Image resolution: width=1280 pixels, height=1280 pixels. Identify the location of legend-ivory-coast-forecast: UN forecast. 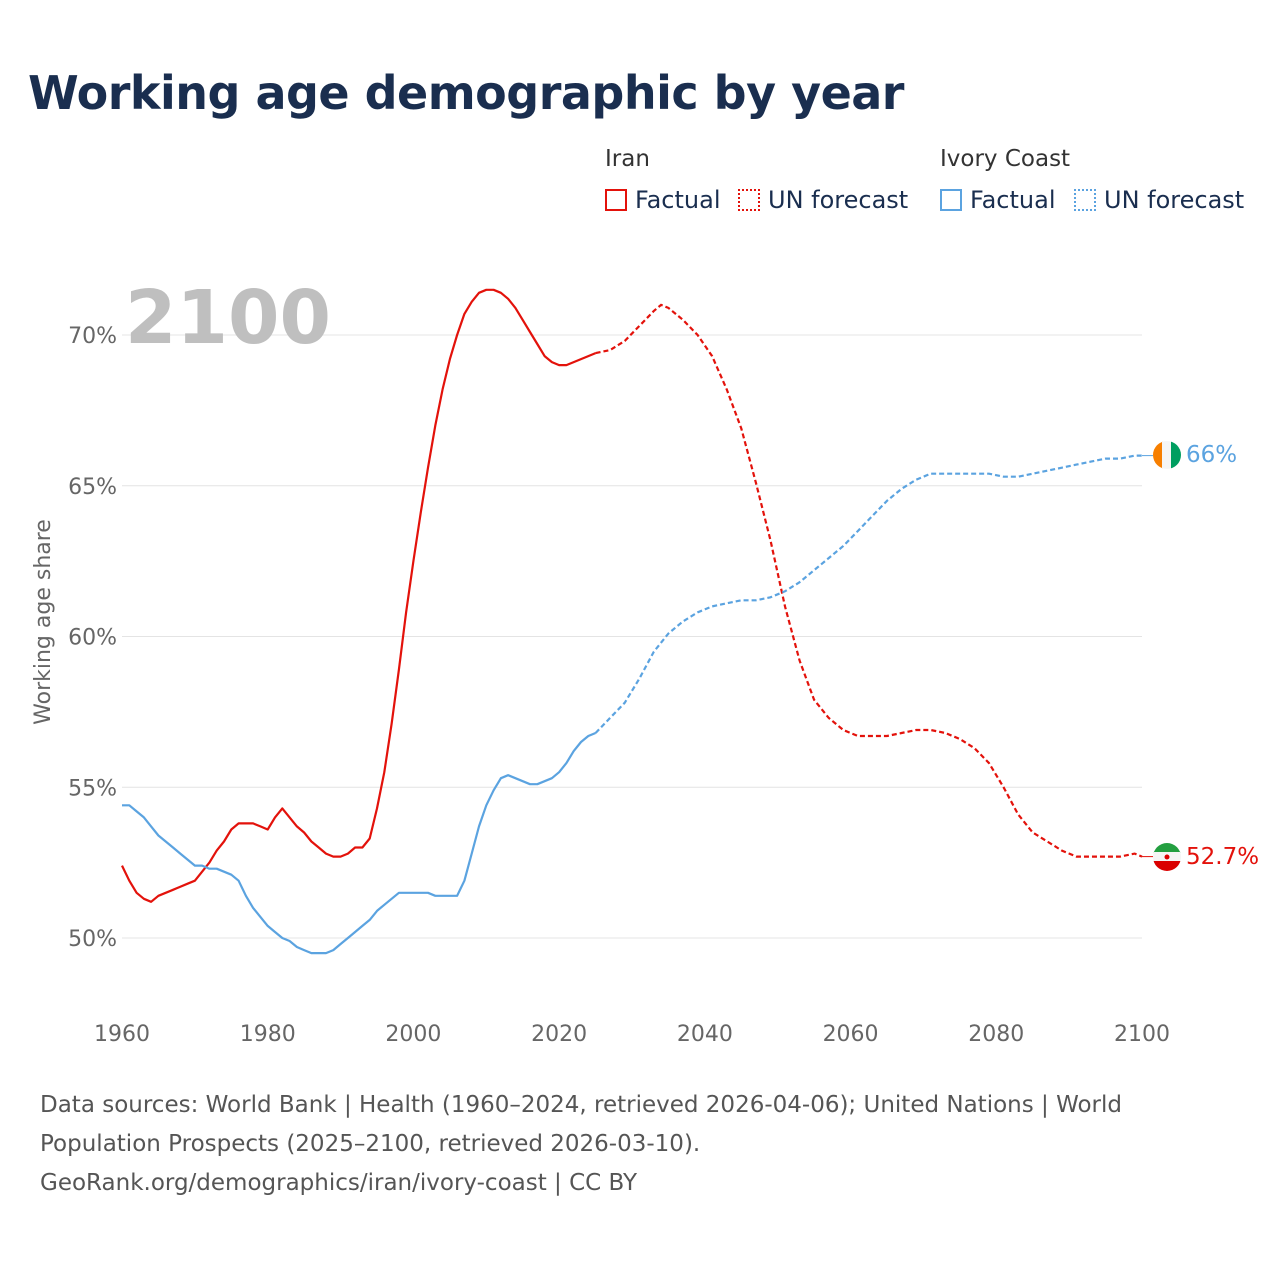
(1159, 200).